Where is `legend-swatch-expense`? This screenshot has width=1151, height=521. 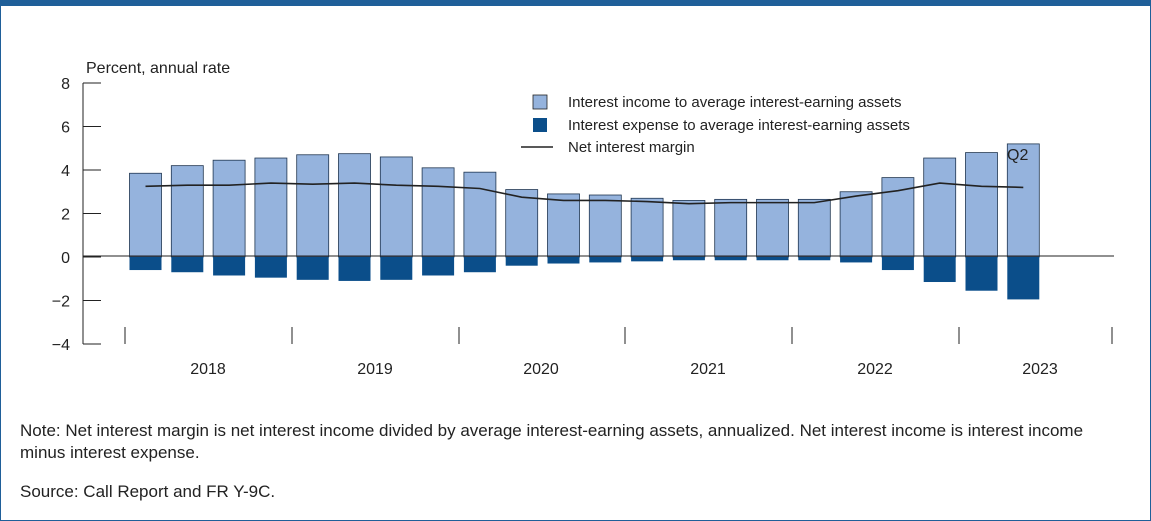 legend-swatch-expense is located at coordinates (540, 125).